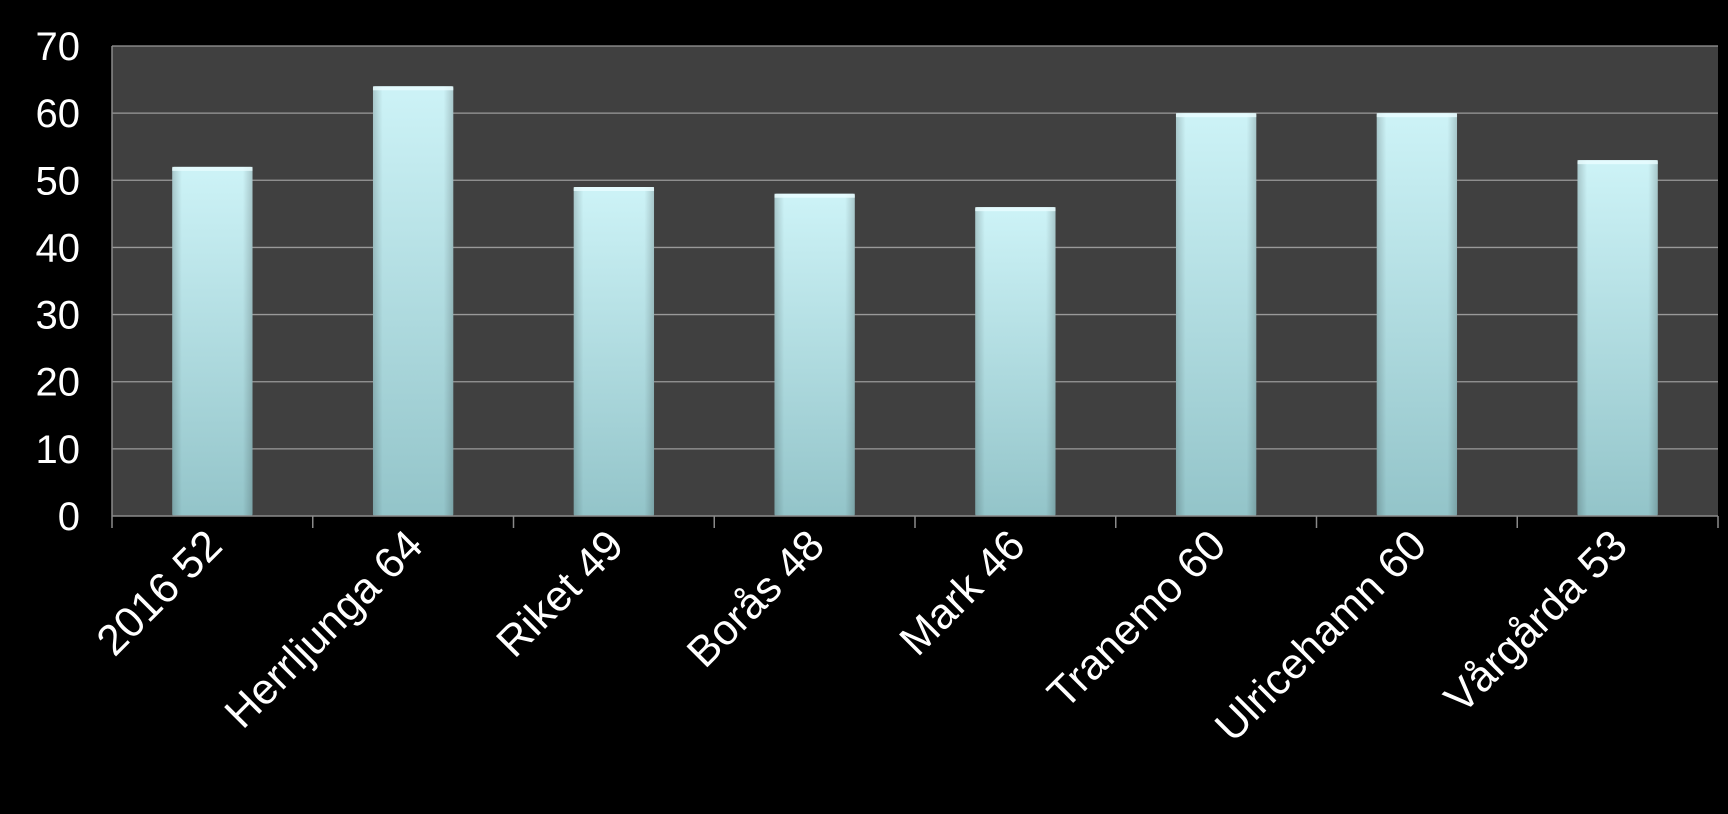  What do you see at coordinates (58, 282) in the screenshot?
I see `y-tick-labels: 0 10 20 30 40 50 60 70` at bounding box center [58, 282].